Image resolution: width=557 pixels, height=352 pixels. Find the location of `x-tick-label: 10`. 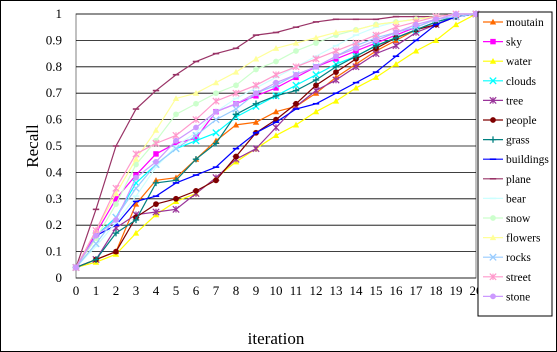

x-tick-label: 10 is located at coordinates (276, 290).